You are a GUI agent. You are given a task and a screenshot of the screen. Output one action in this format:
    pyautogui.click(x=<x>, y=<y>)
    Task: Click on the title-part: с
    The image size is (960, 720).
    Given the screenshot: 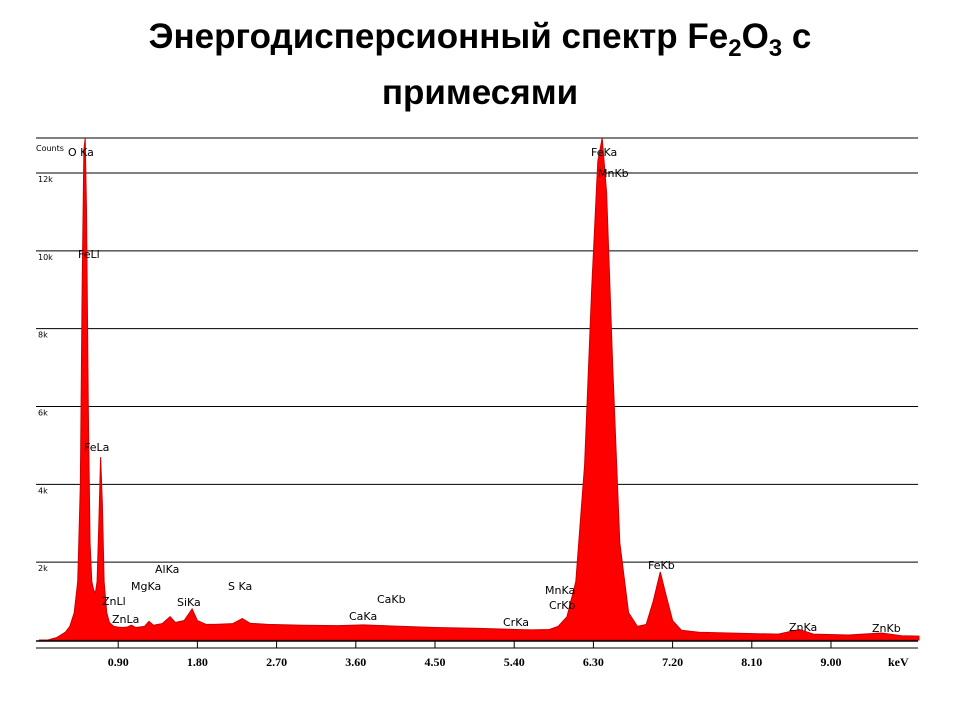 What is the action you would take?
    pyautogui.click(x=796, y=36)
    